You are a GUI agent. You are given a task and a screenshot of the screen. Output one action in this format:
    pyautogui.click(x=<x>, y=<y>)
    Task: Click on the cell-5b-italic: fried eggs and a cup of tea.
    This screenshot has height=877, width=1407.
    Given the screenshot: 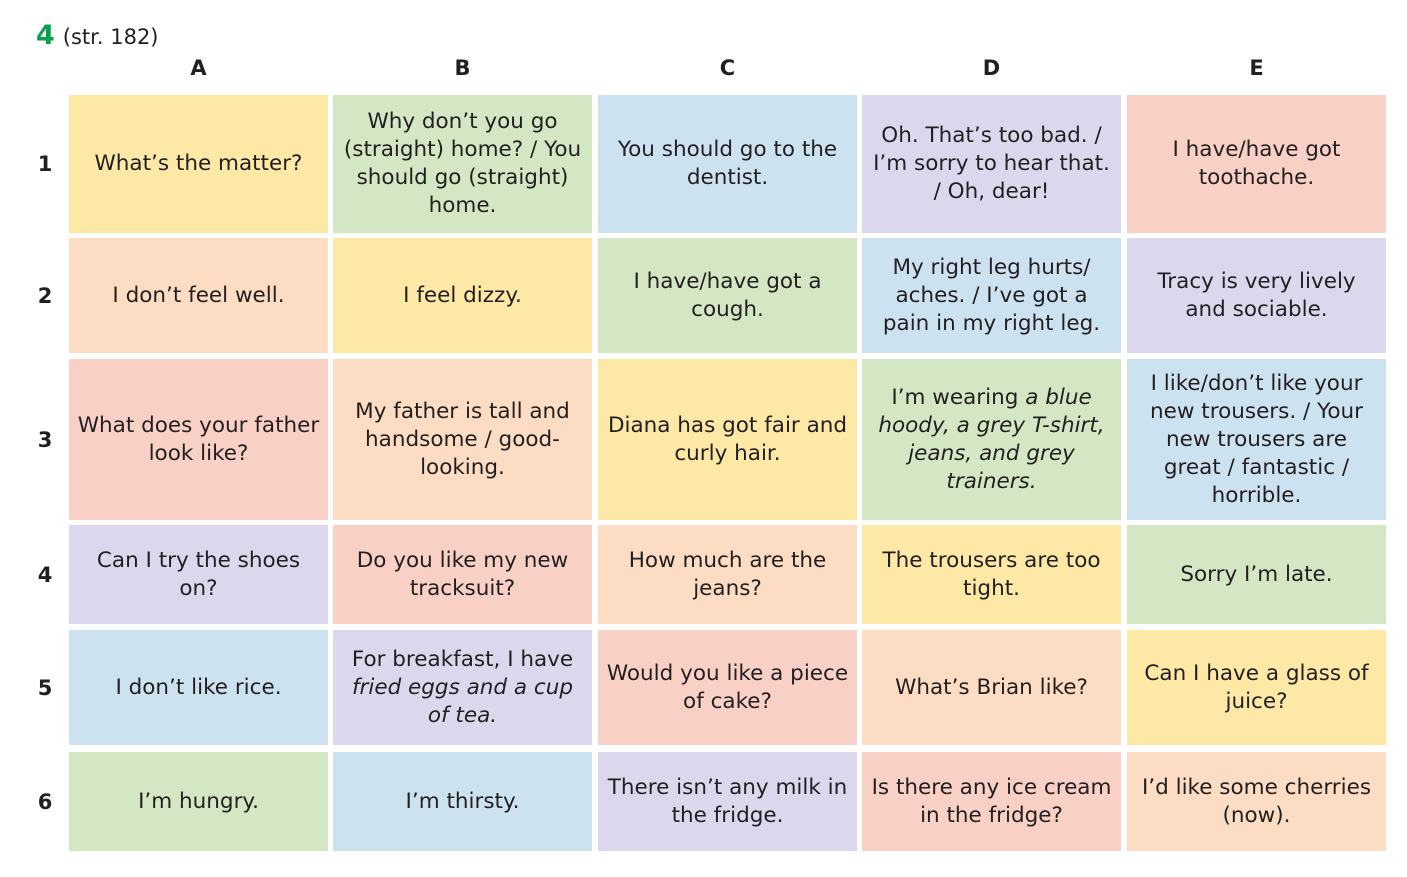 What is the action you would take?
    pyautogui.click(x=462, y=701)
    